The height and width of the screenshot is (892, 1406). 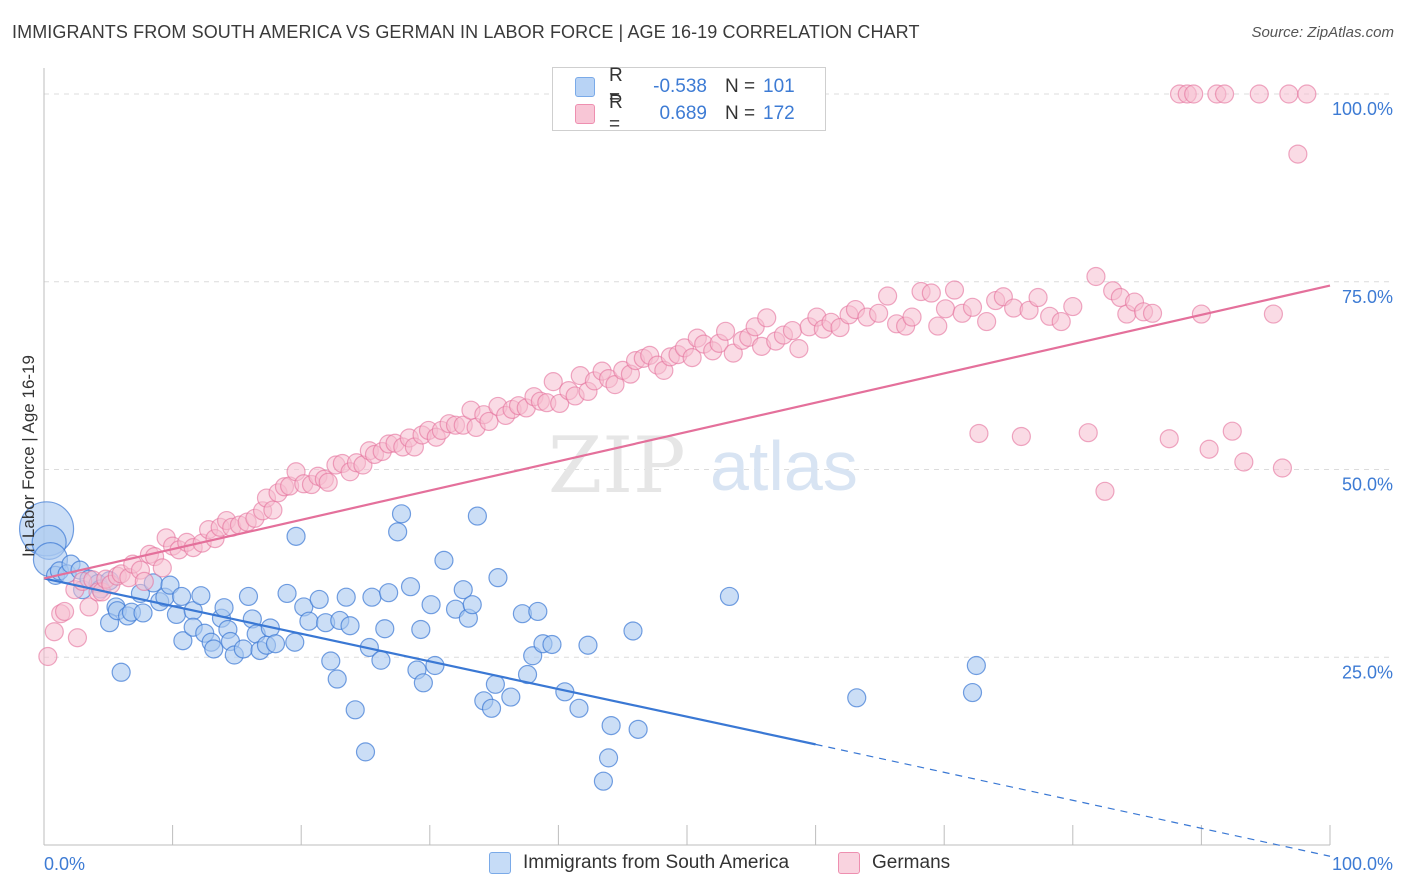 I want to click on y-tick-label: 50.0%, so click(x=1367, y=485).